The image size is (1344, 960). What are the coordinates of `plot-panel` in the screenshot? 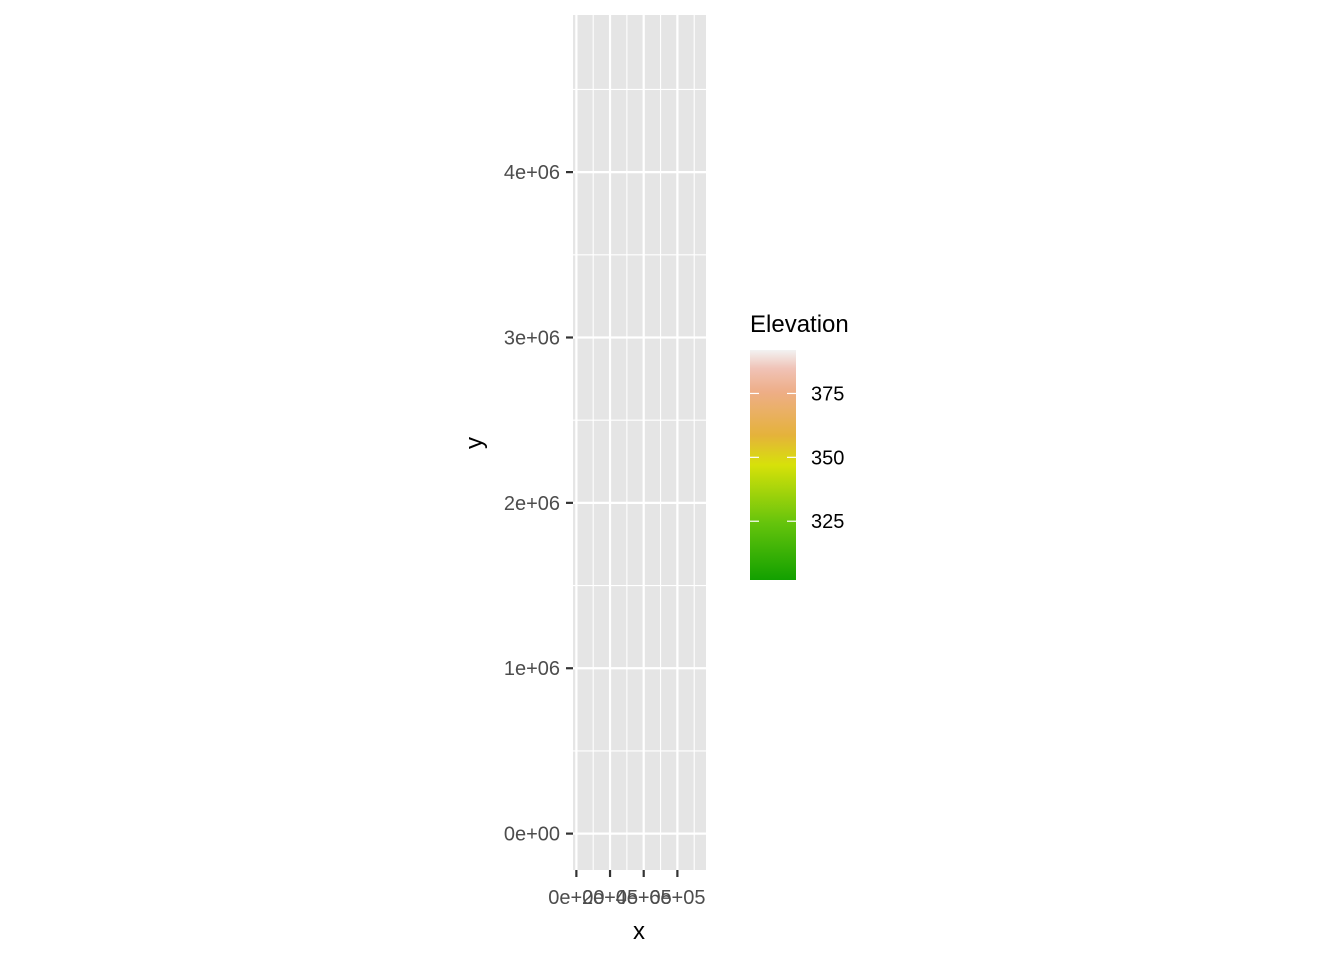 It's located at (639, 442).